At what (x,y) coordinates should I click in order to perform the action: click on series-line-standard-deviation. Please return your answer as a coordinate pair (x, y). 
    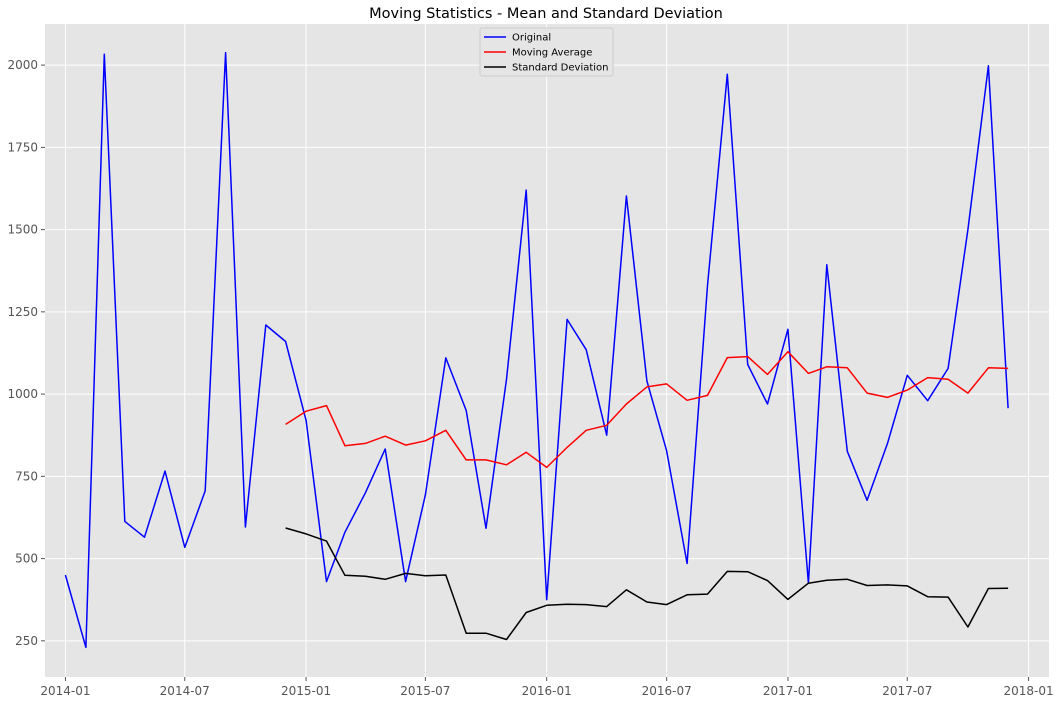
    Looking at the image, I should click on (647, 584).